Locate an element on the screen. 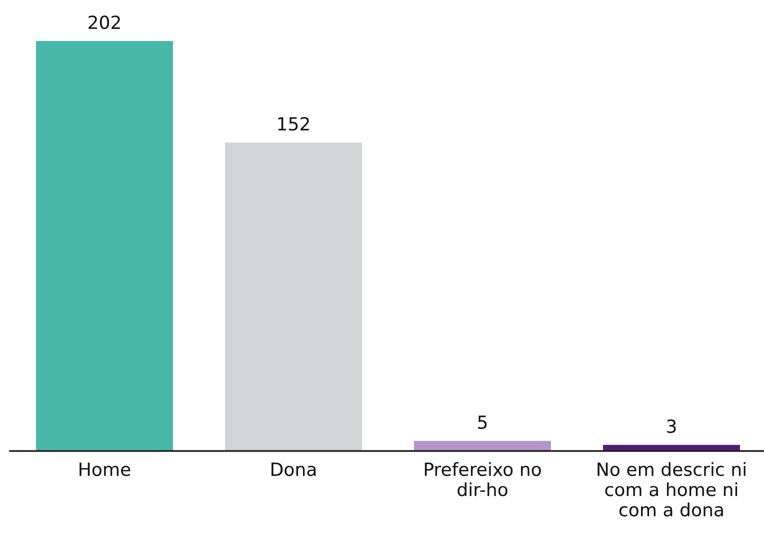  data-label: 152 is located at coordinates (293, 123).